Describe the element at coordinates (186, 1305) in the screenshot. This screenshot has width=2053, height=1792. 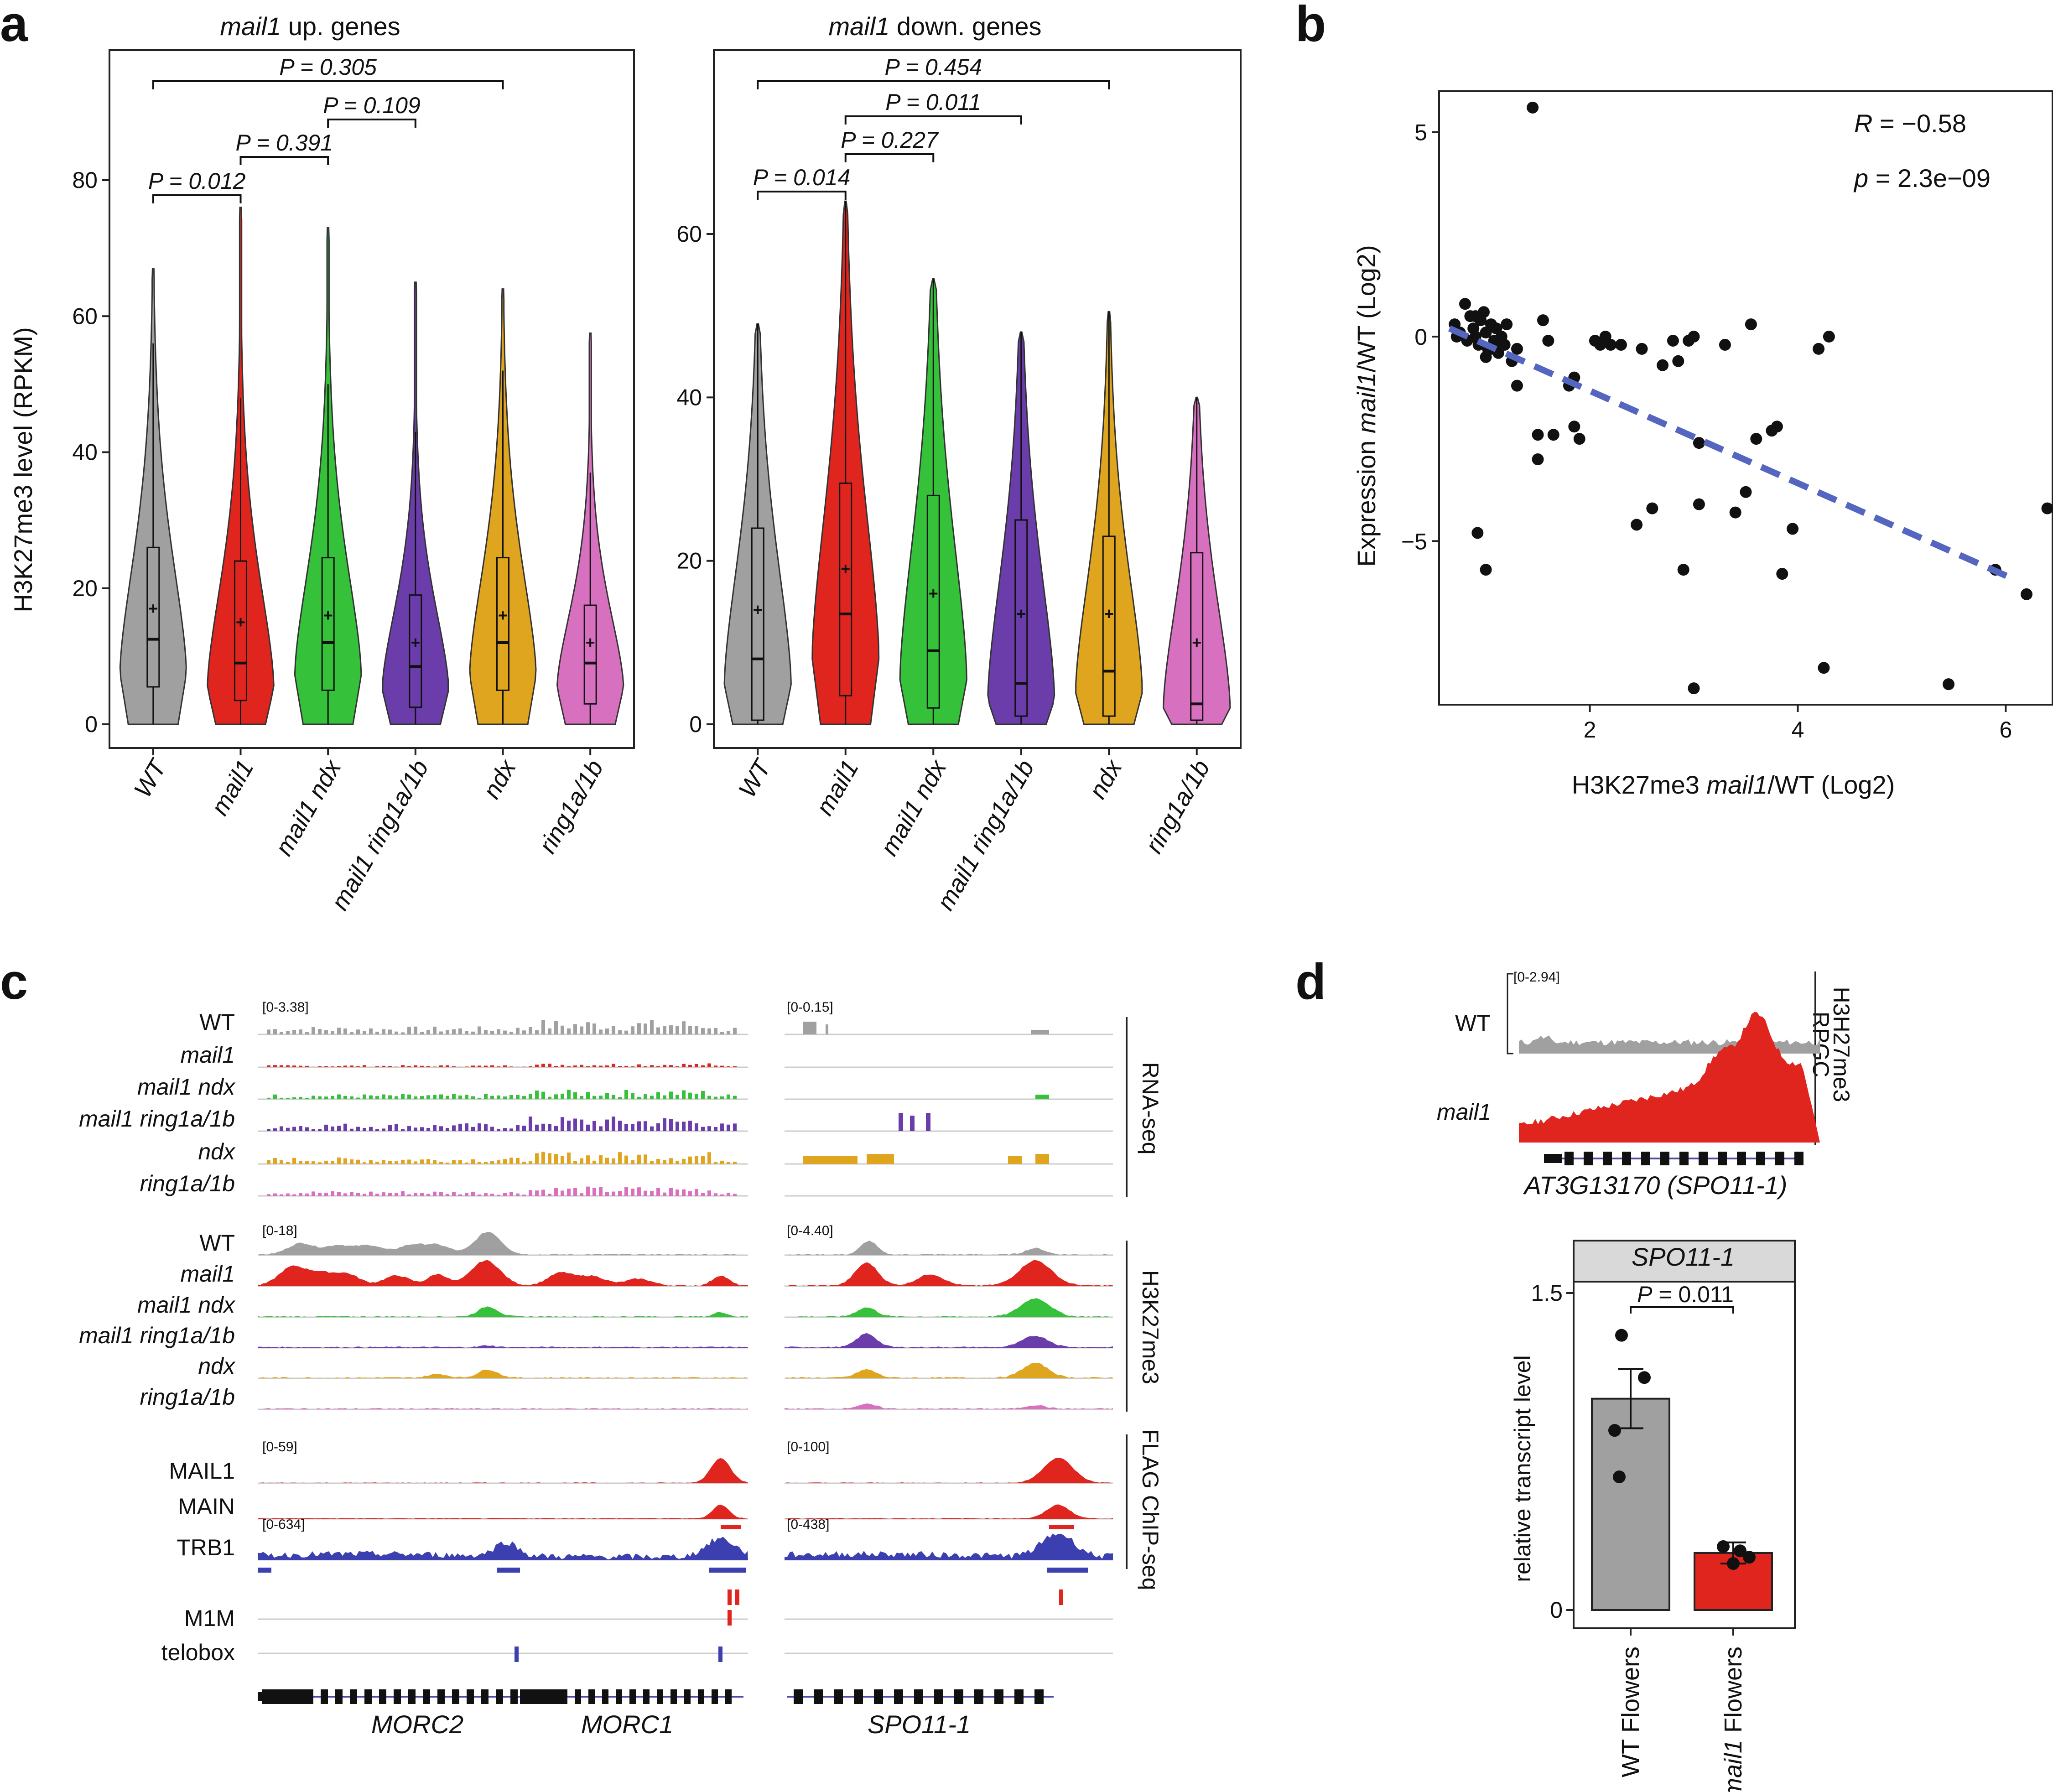
I see `track-label: mail1 ndx` at that location.